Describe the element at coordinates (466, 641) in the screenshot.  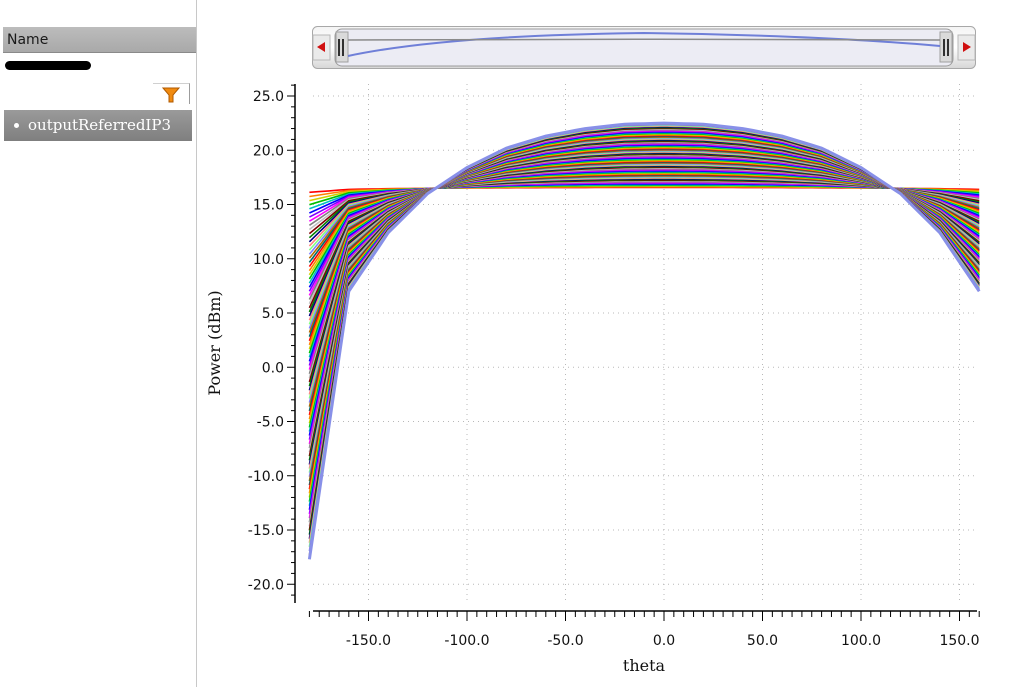
I see `x-tick-label: -100.0` at that location.